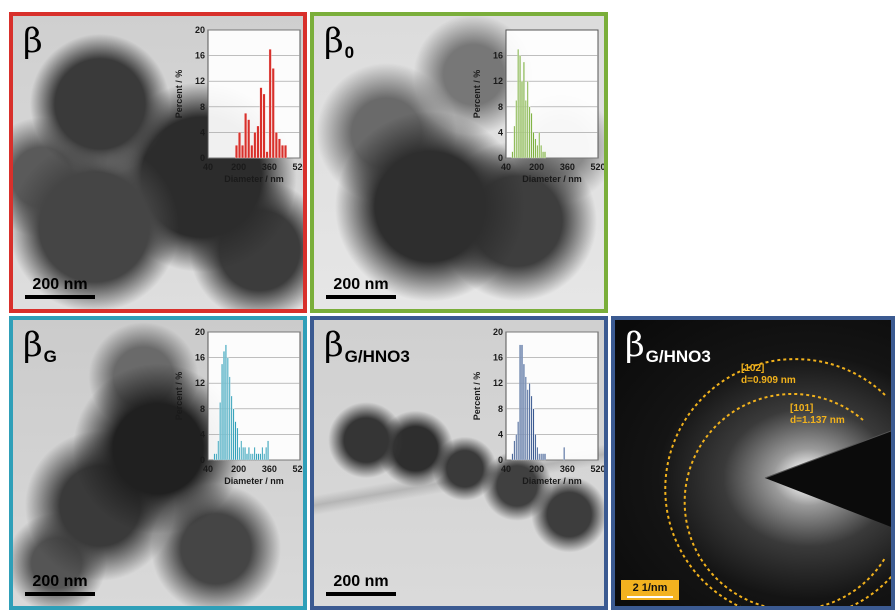 The height and width of the screenshot is (610, 895). Describe the element at coordinates (33, 41) in the screenshot. I see `panel-label: β` at that location.